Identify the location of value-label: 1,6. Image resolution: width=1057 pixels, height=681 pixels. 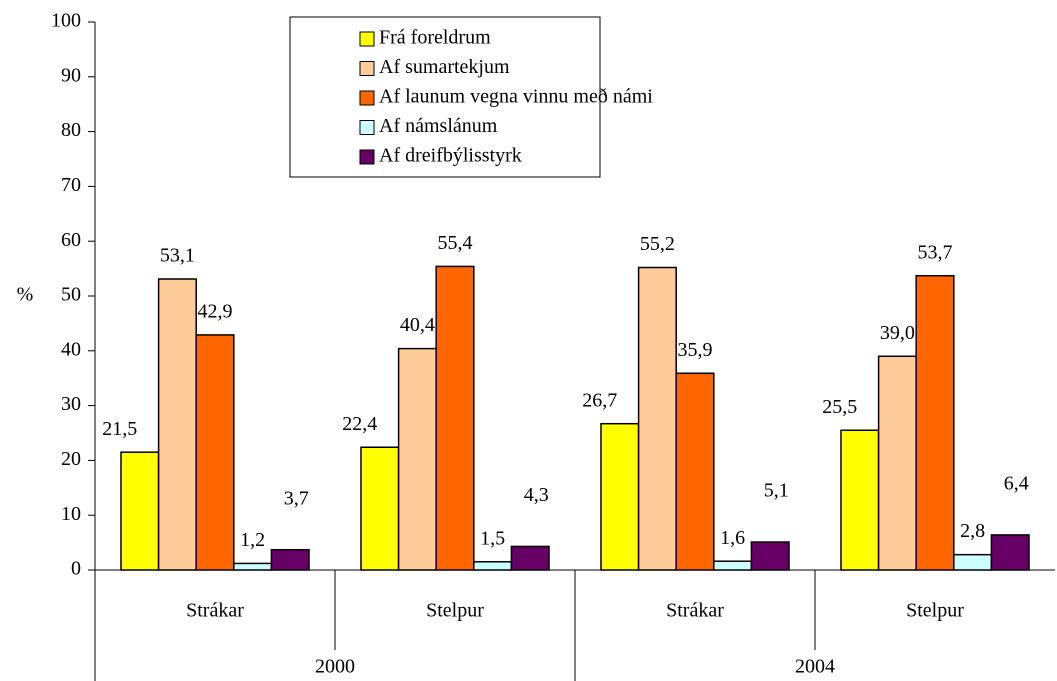
(732, 538).